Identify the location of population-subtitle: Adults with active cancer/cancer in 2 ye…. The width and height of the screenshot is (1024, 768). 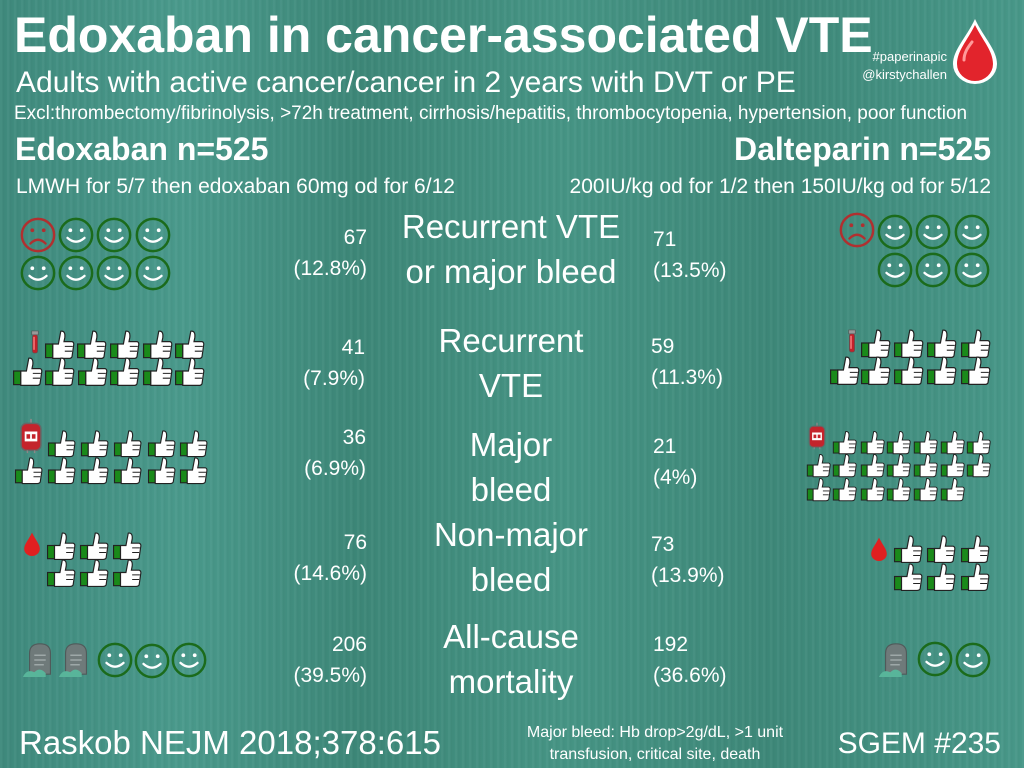
(406, 82).